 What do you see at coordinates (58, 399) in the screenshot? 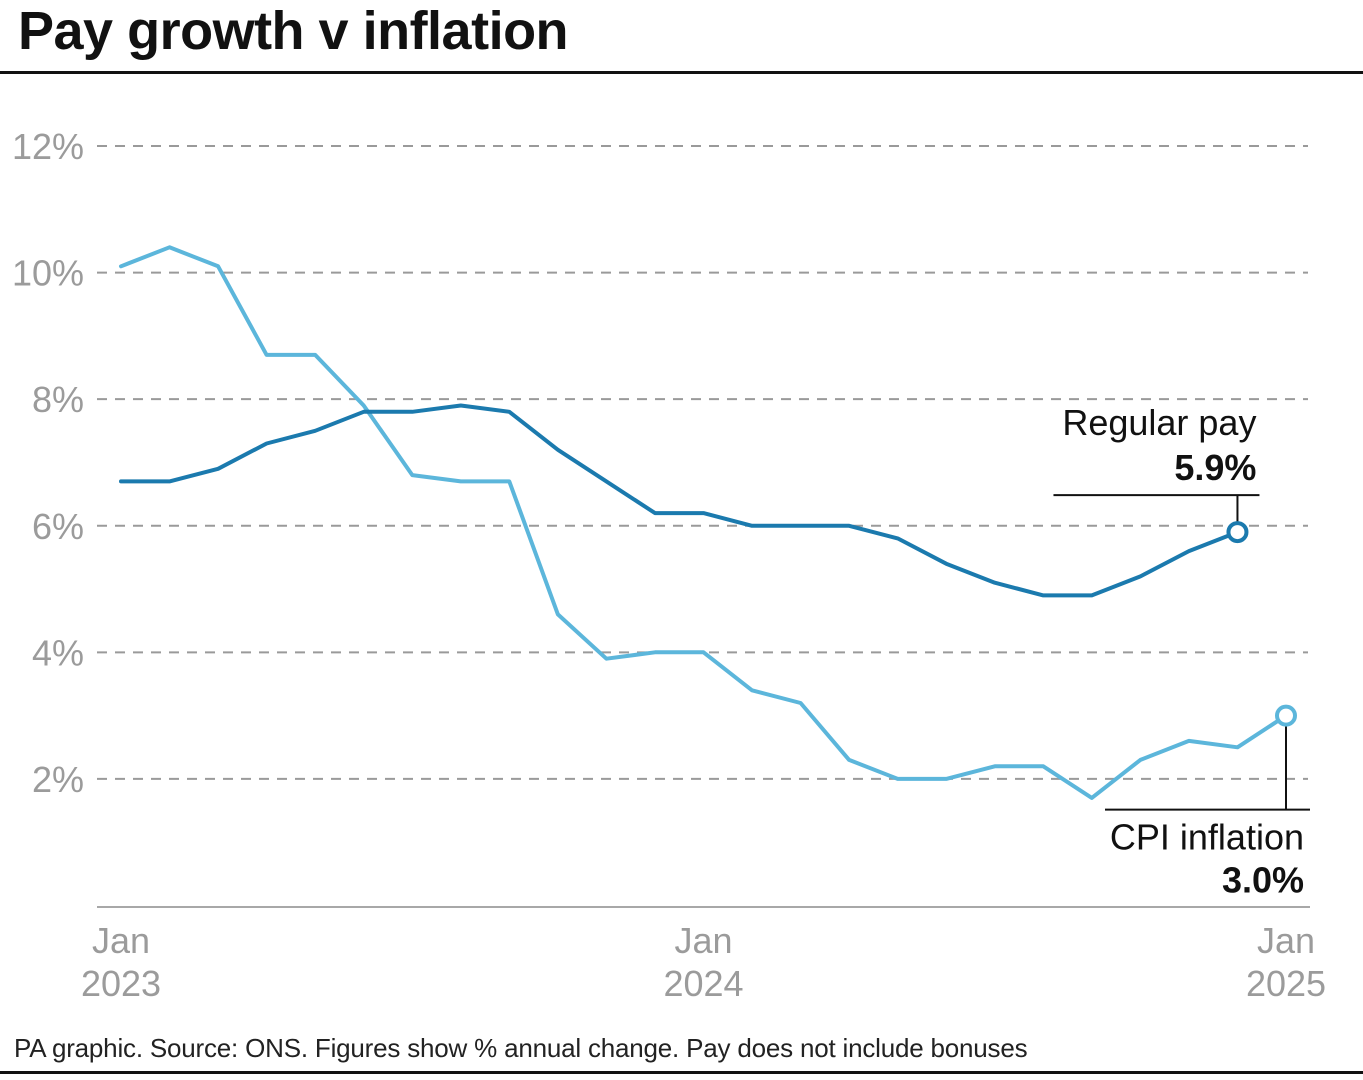
I see `y-tick-label: 8%` at bounding box center [58, 399].